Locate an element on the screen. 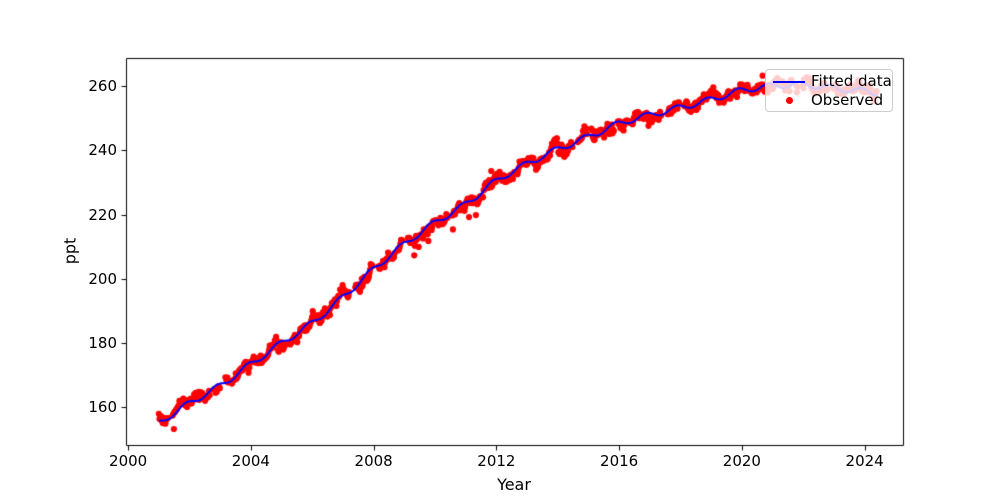 Image resolution: width=1000 pixels, height=500 pixels. legend-item-fitted-data: Fitted data is located at coordinates (832, 81).